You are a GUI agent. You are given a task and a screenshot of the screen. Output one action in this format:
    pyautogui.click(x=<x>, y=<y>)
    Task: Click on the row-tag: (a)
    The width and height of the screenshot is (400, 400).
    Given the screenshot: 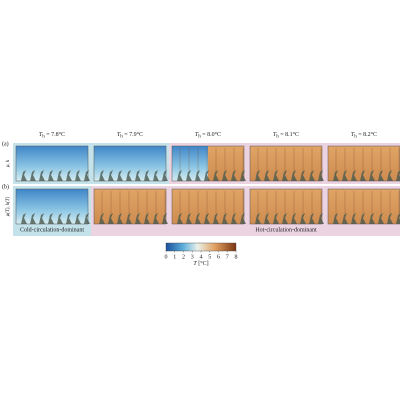 What is the action you would take?
    pyautogui.click(x=5, y=143)
    